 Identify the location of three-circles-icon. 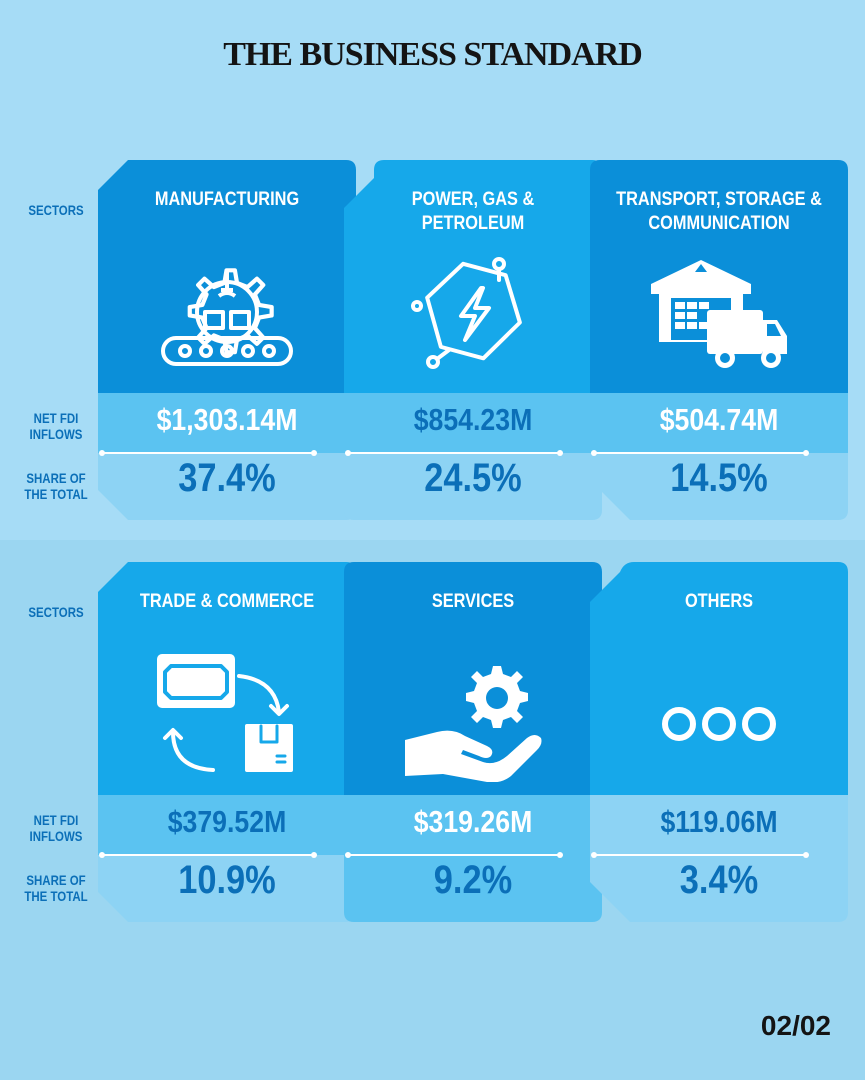
(719, 724).